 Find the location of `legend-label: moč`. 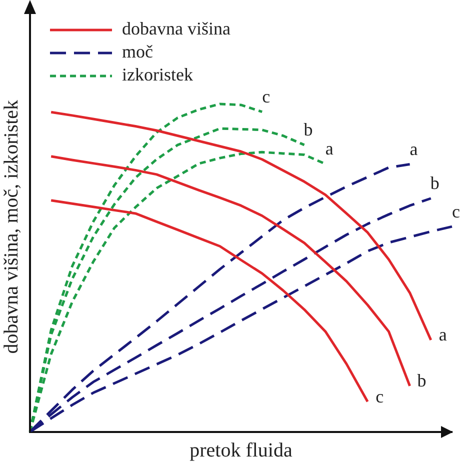

legend-label: moč is located at coordinates (137, 52).